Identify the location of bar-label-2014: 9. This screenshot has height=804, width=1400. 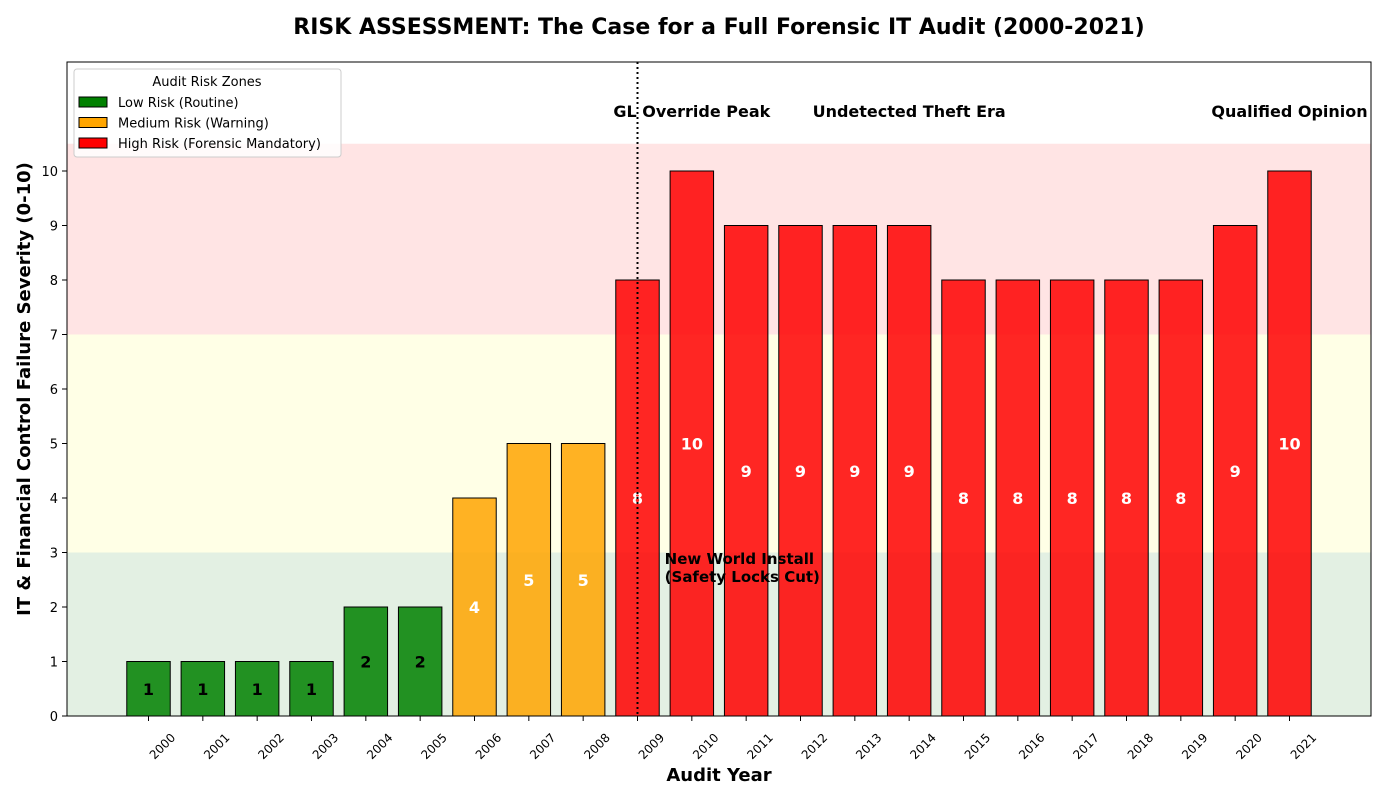
(909, 471).